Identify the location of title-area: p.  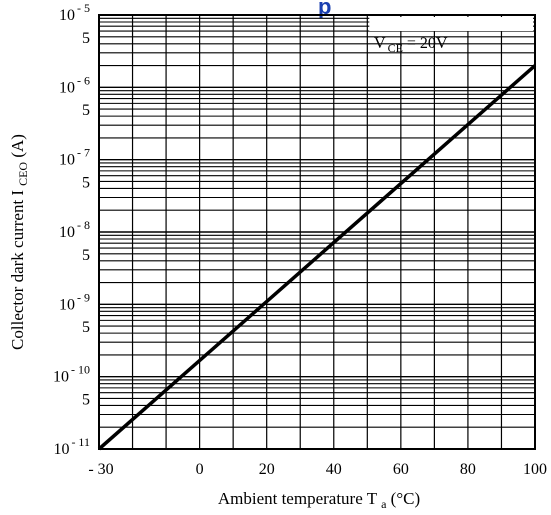
(324, 9).